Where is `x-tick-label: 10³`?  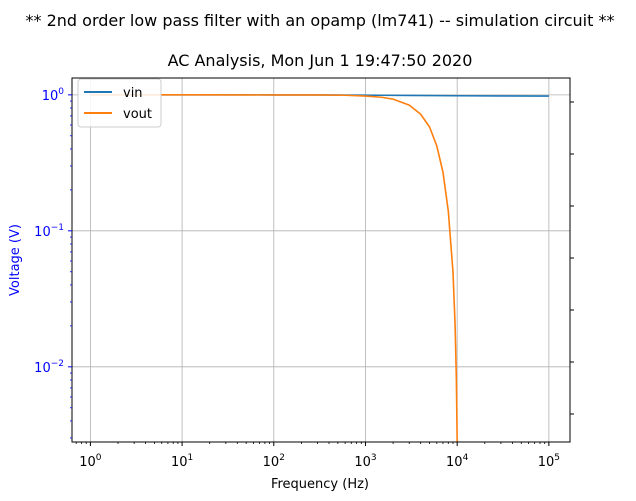
x-tick-label: 10³ is located at coordinates (365, 461).